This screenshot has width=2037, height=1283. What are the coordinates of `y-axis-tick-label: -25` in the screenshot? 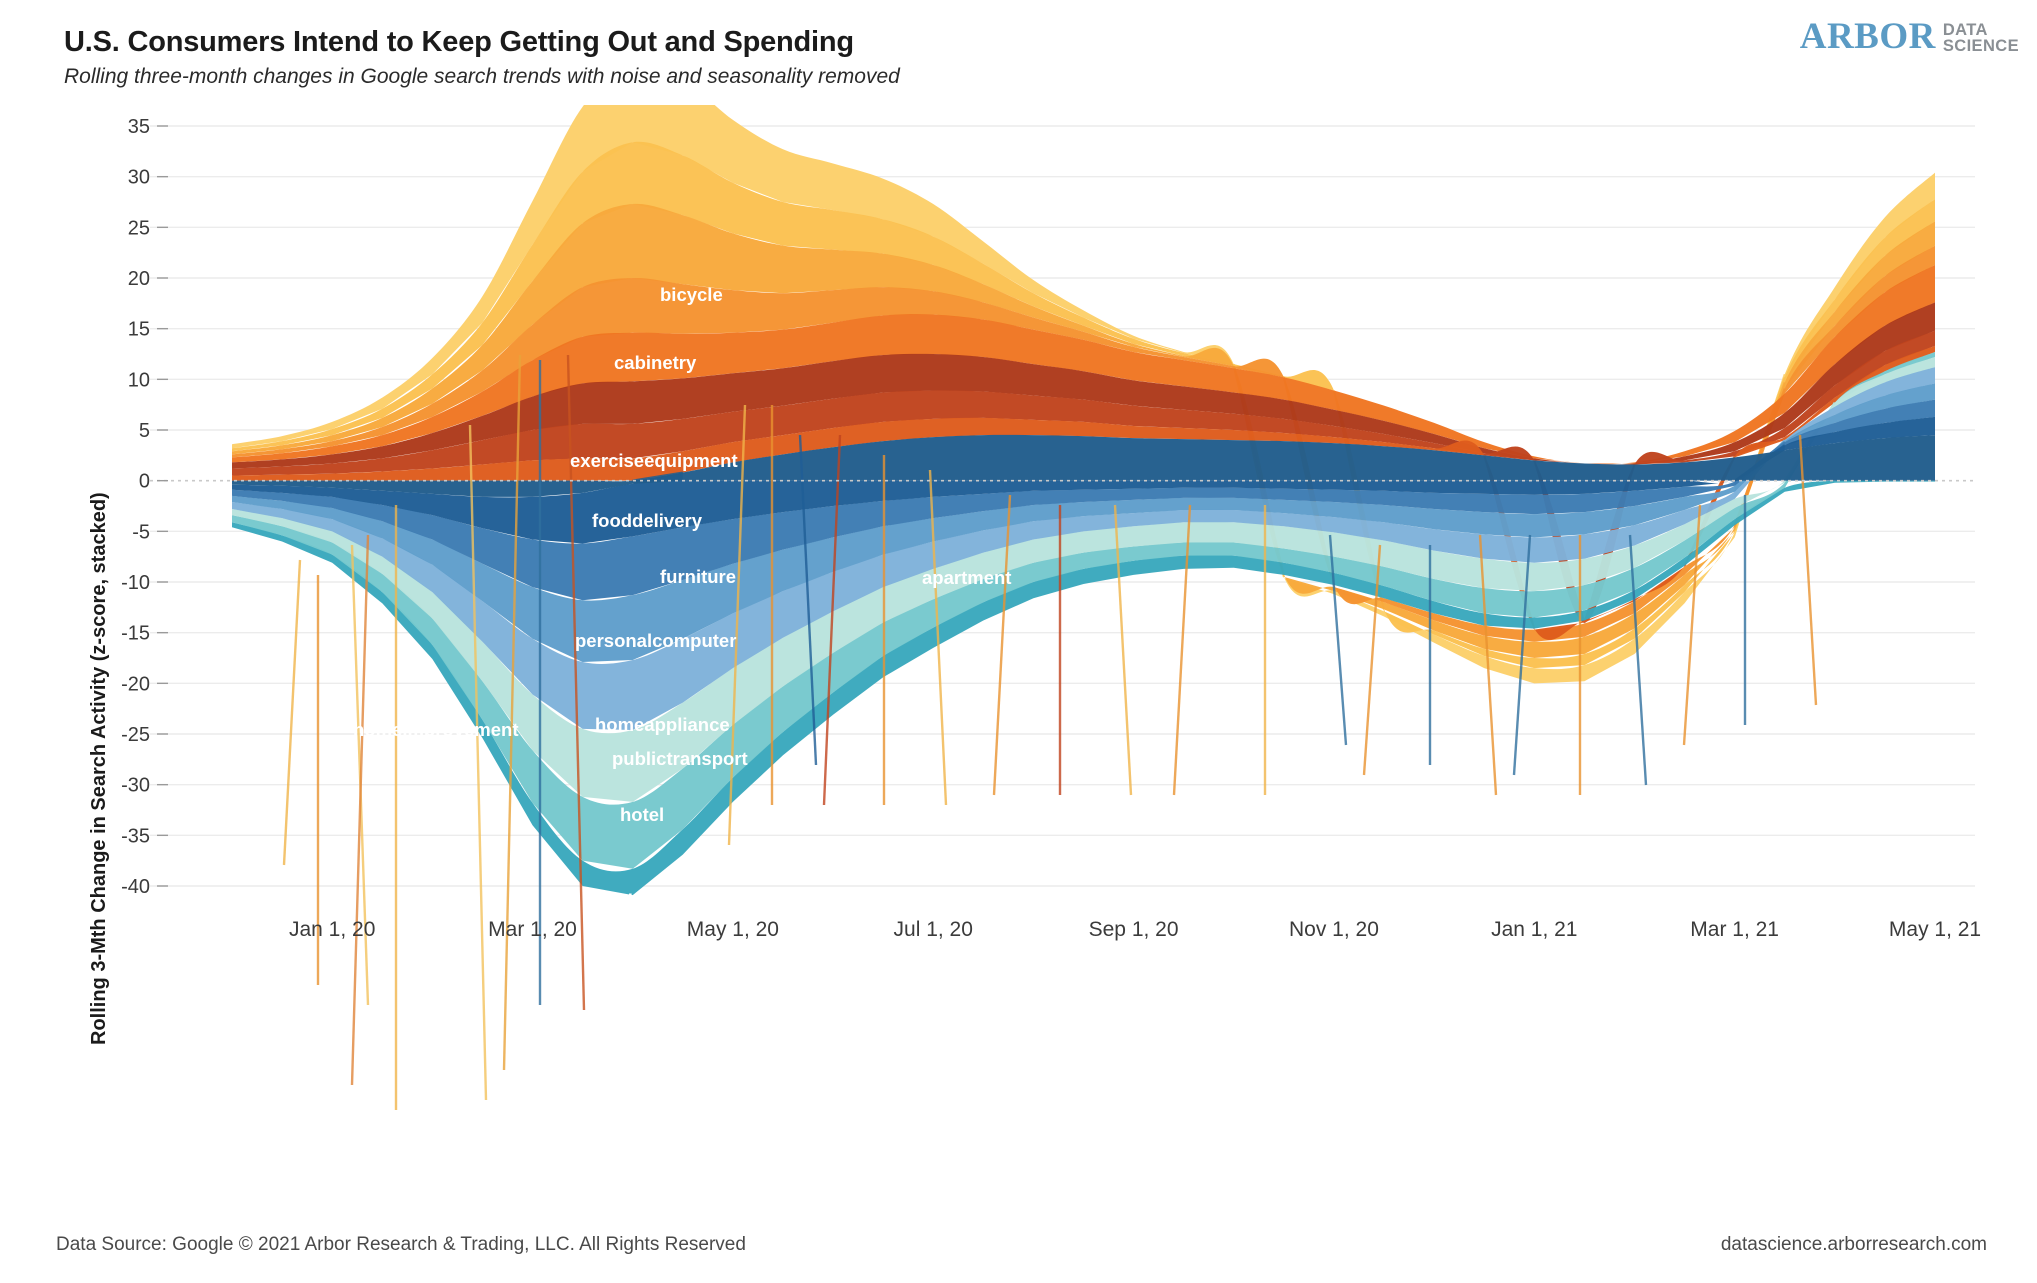 It's located at (135, 735).